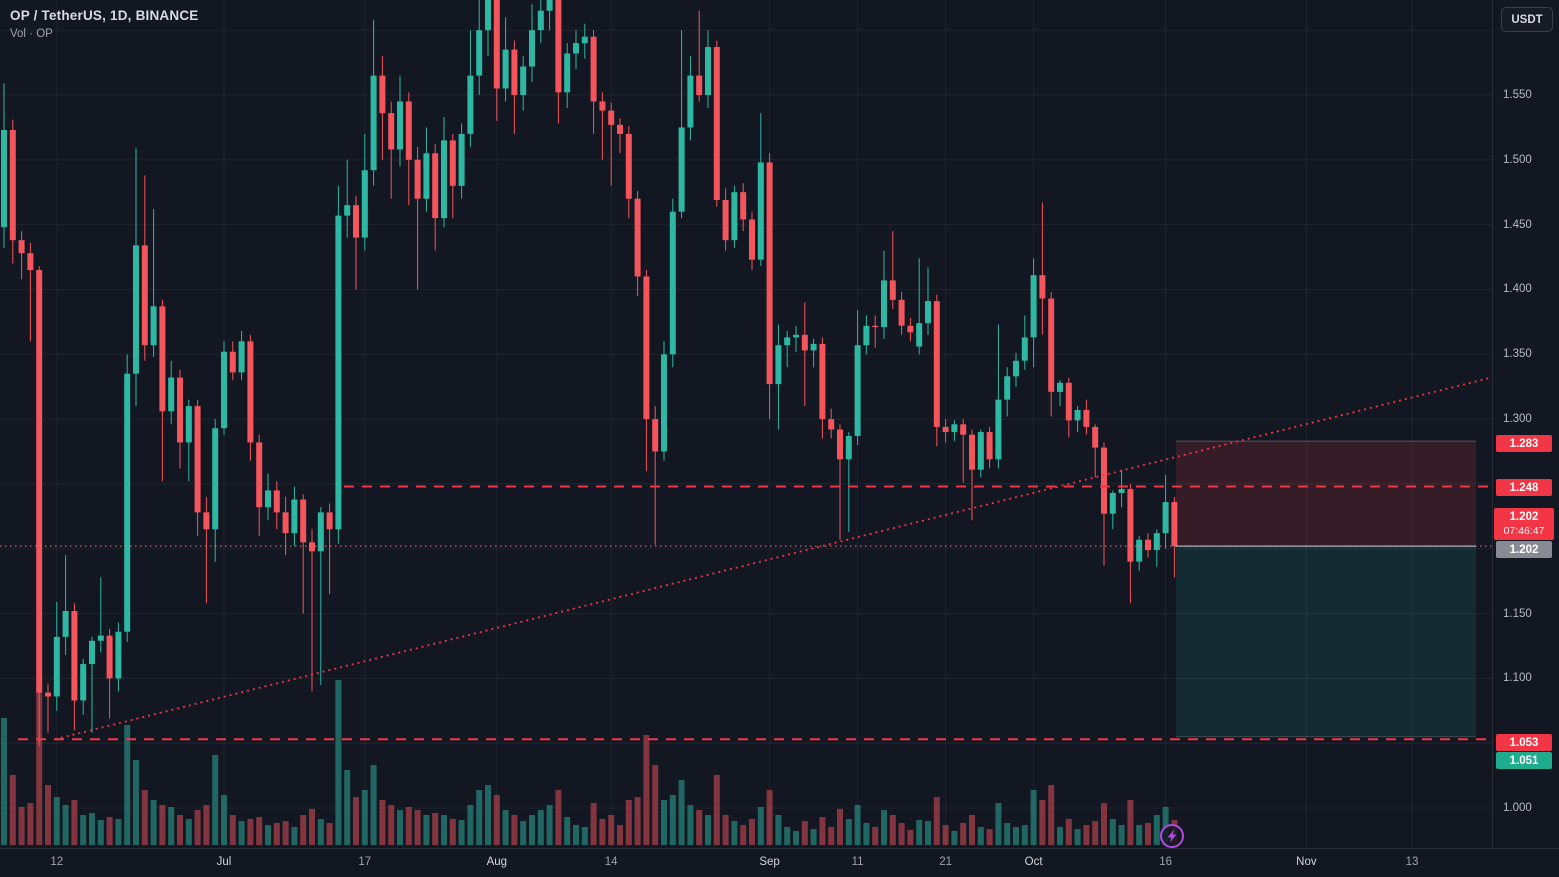  I want to click on badge-price-value: 1.202, so click(1524, 549).